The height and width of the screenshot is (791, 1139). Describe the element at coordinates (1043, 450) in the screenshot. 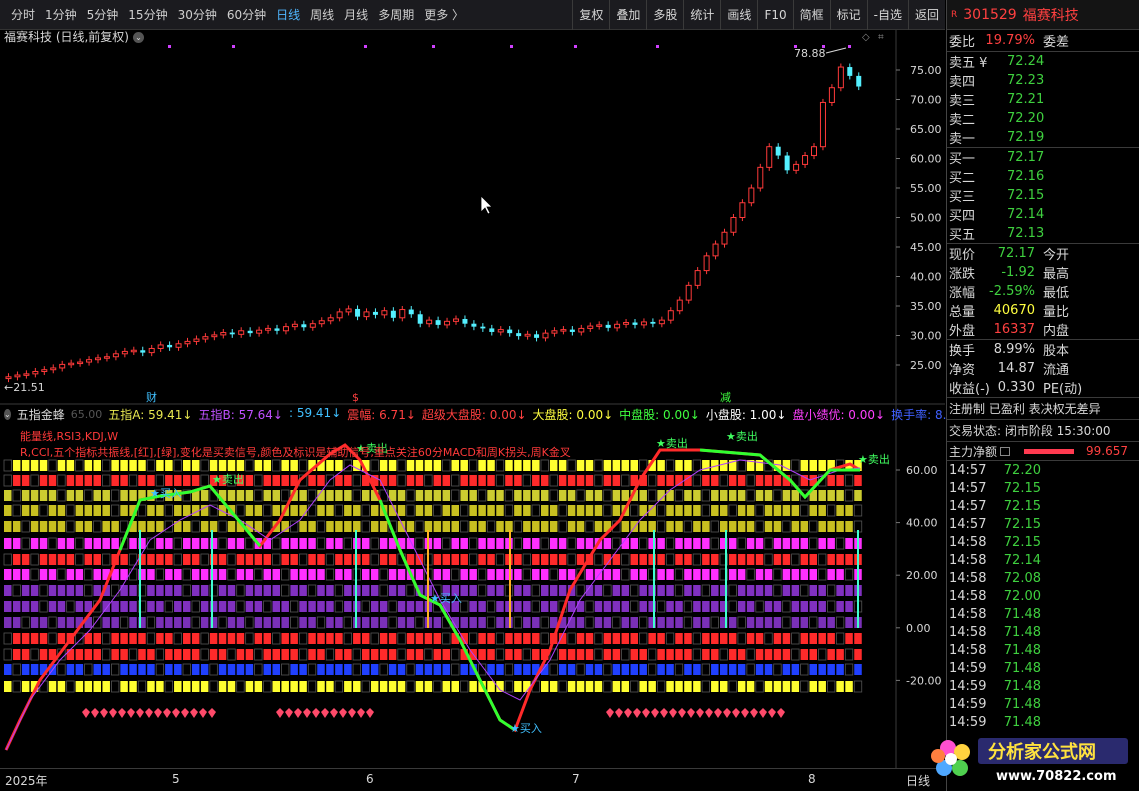

I see `main-flow-row: 主力净额 99.657` at that location.